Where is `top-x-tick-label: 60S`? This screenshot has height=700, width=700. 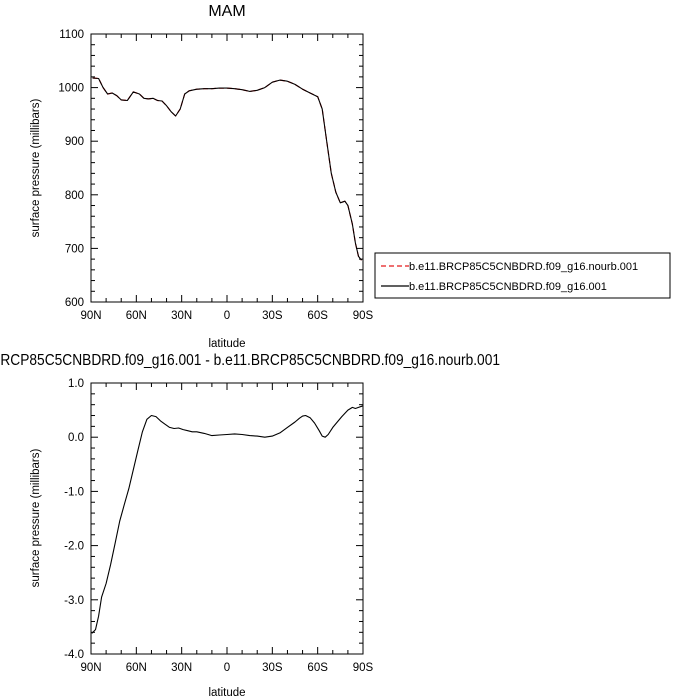
top-x-tick-label: 60S is located at coordinates (317, 316).